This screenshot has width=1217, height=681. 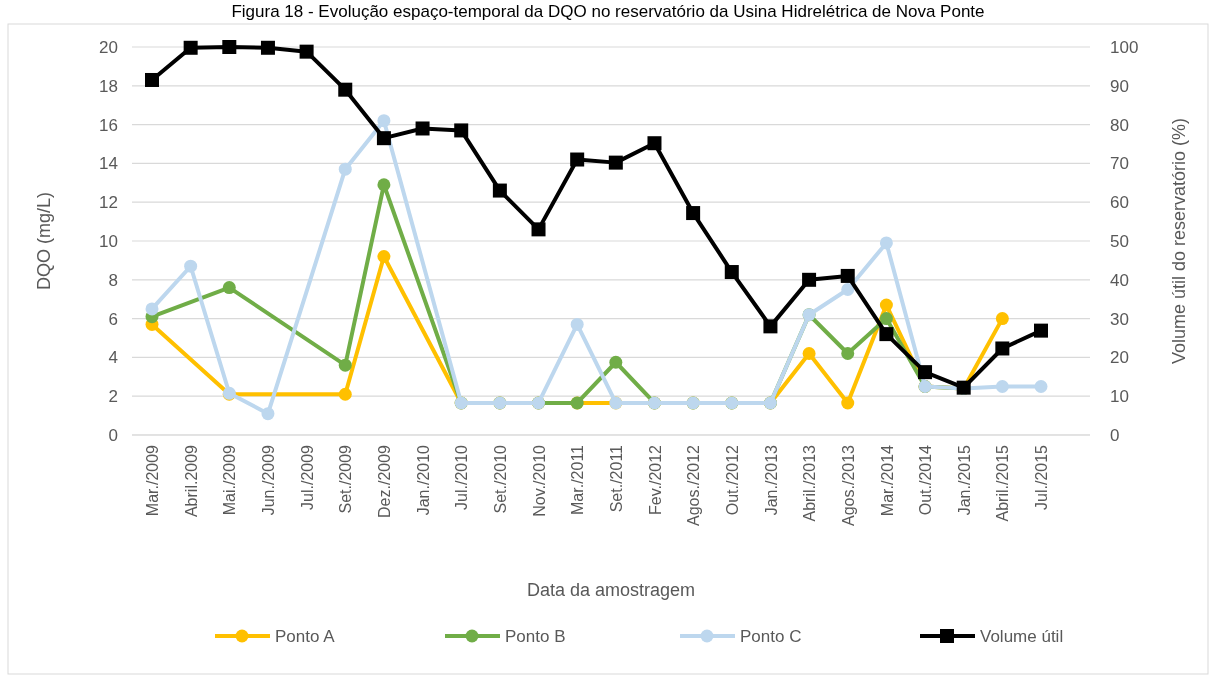 What do you see at coordinates (1119, 125) in the screenshot?
I see `y2-tick-label: 80` at bounding box center [1119, 125].